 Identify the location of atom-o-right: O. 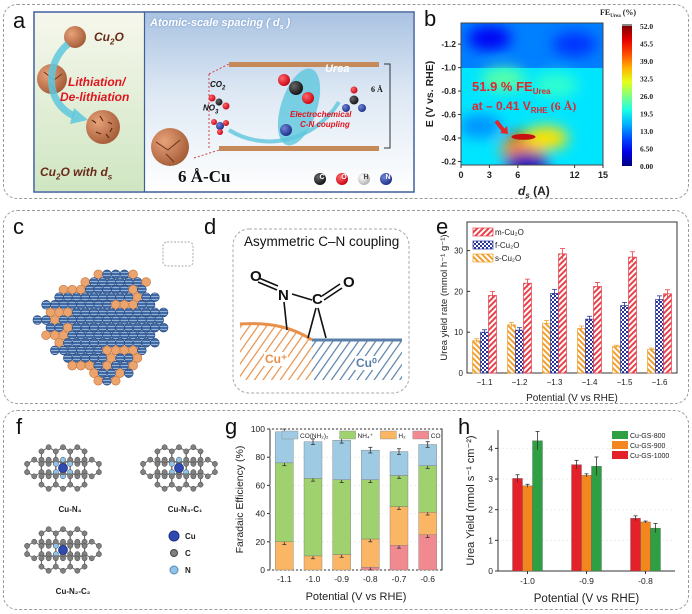
(349, 282).